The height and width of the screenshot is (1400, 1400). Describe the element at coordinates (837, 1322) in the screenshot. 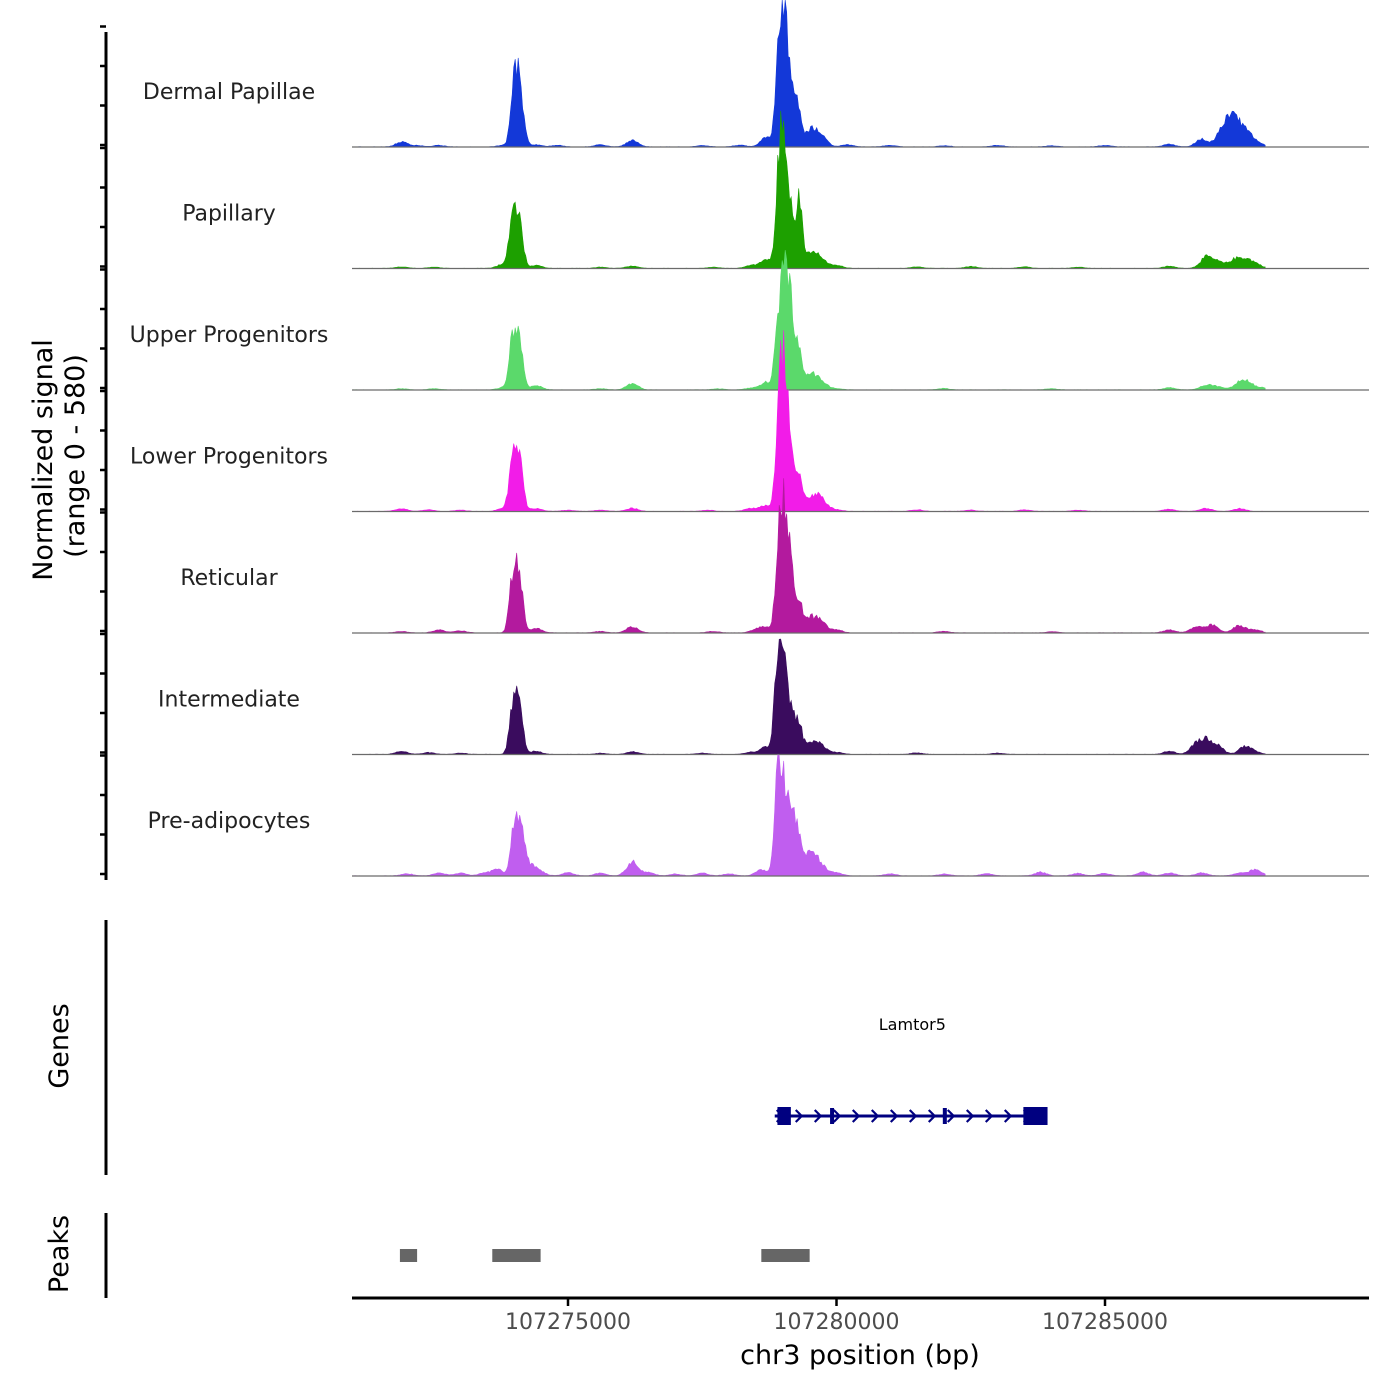

I see `x-tick-label: 107280000` at that location.